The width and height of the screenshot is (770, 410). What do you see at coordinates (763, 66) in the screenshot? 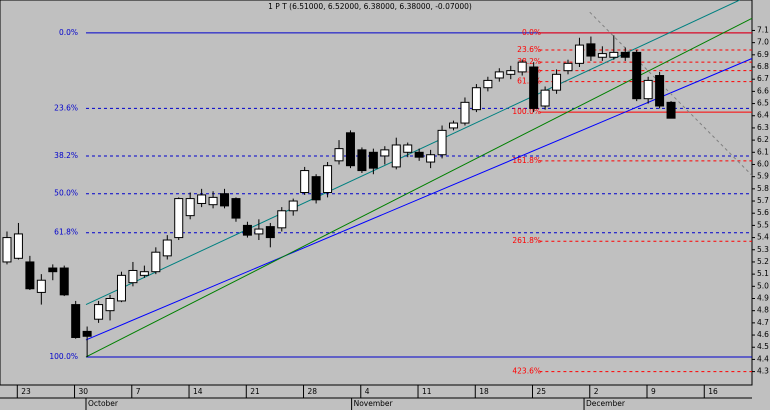
I see `y-tick-label: 6.8` at bounding box center [763, 66].